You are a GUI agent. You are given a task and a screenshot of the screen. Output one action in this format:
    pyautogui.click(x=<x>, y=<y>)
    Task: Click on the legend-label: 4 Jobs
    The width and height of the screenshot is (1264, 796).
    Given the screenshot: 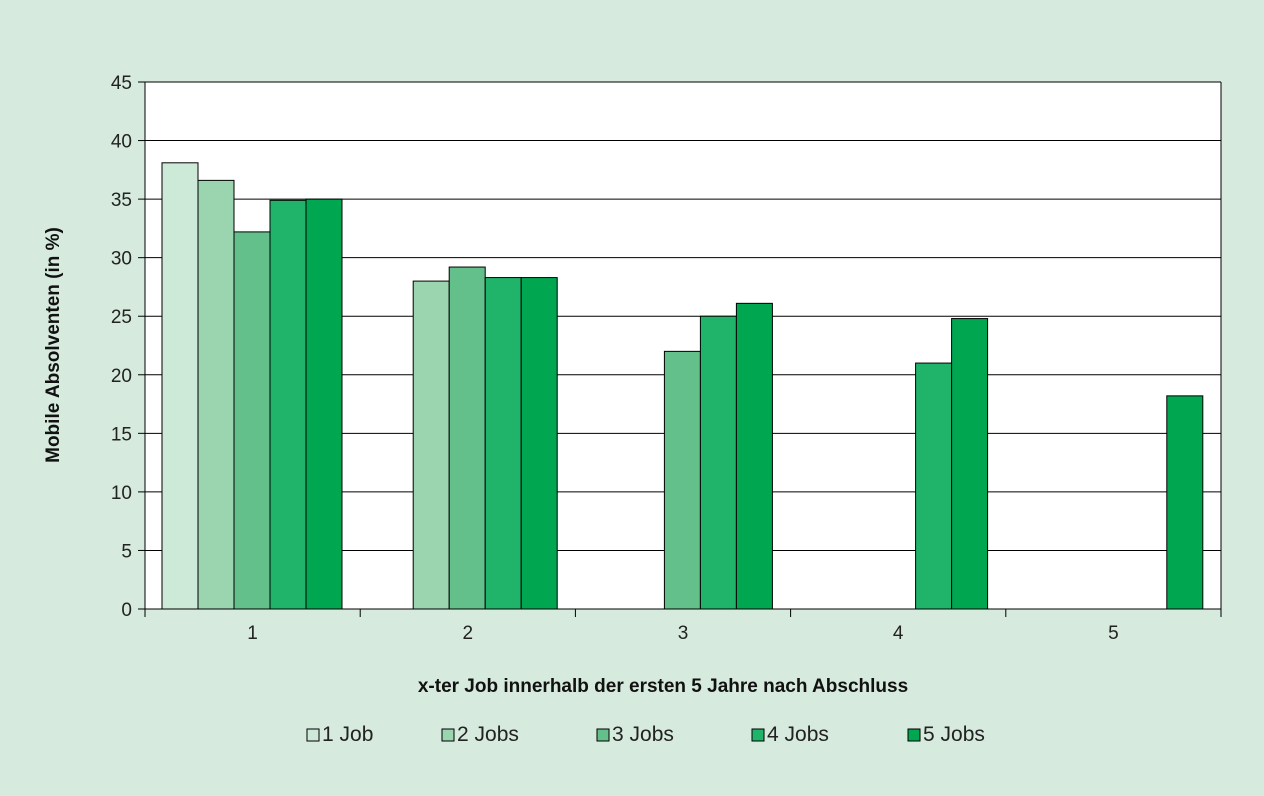 What is the action you would take?
    pyautogui.click(x=798, y=734)
    